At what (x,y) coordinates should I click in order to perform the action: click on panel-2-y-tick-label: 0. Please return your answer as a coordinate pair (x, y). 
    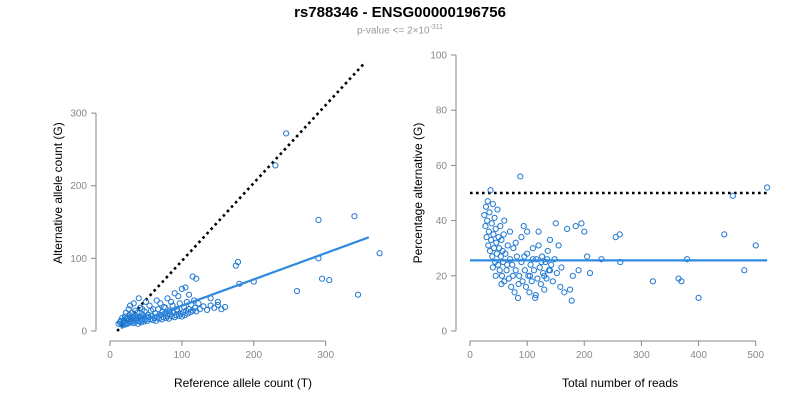
    Looking at the image, I should click on (444, 332).